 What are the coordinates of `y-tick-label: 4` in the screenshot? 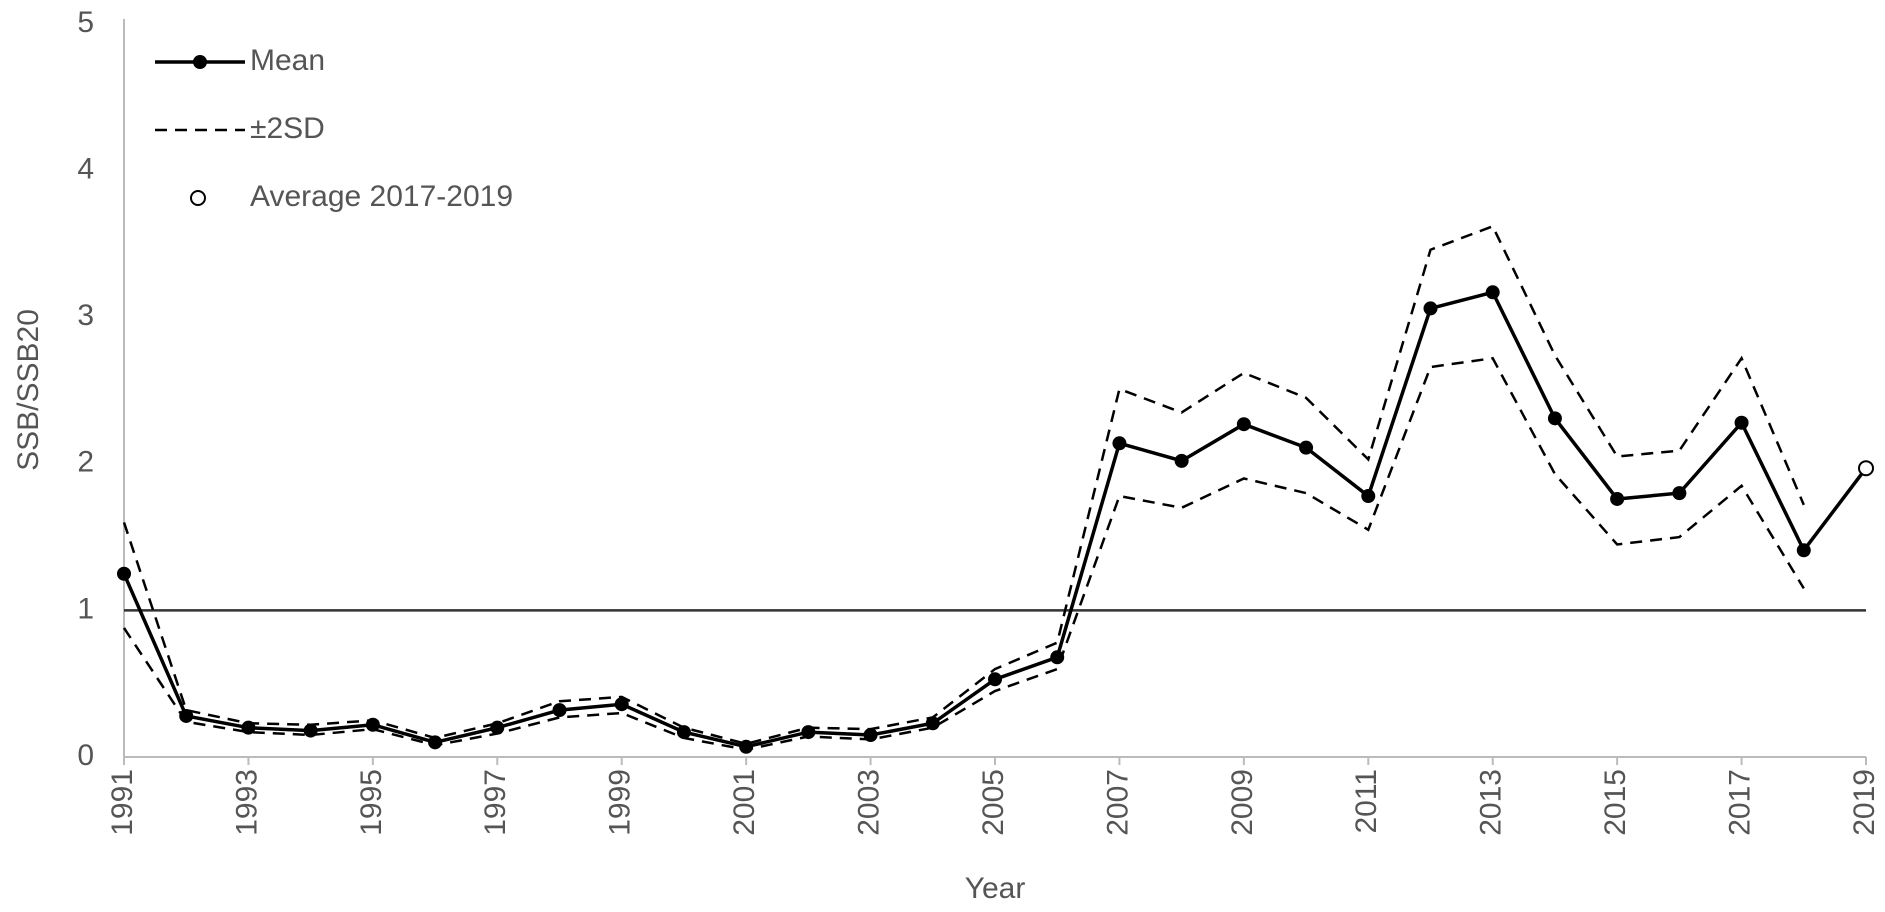 It's located at (85, 169).